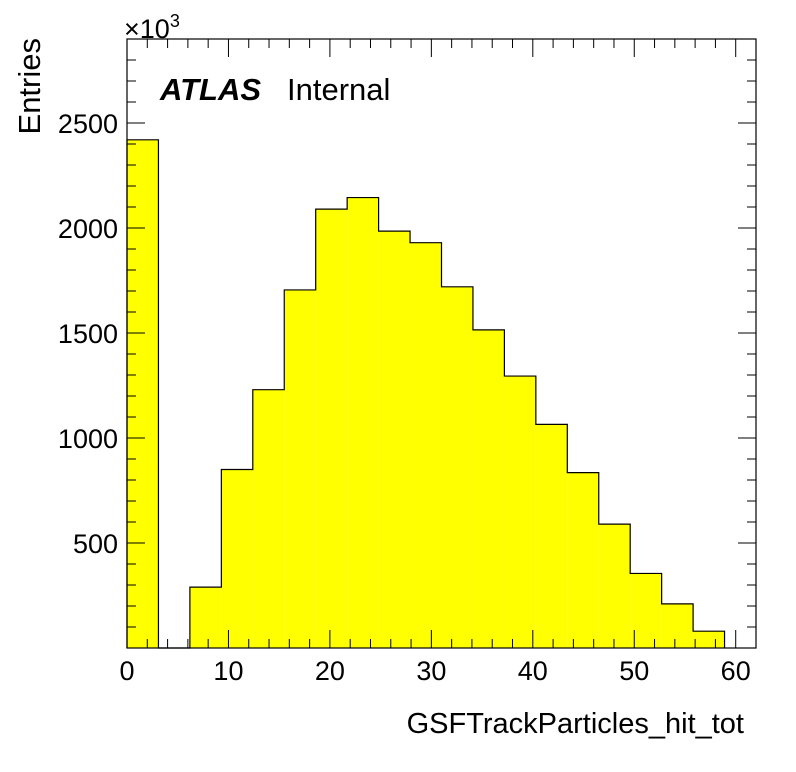 This screenshot has height=772, width=796. I want to click on y-tick-label: 2000, so click(88, 229).